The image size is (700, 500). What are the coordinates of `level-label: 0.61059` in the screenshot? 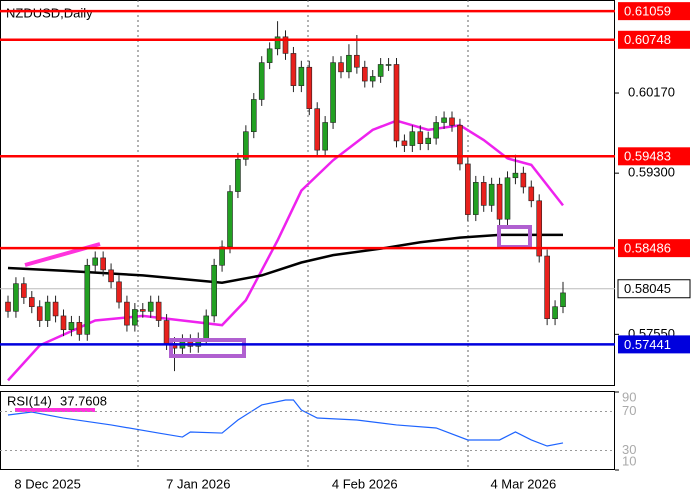 It's located at (647, 11).